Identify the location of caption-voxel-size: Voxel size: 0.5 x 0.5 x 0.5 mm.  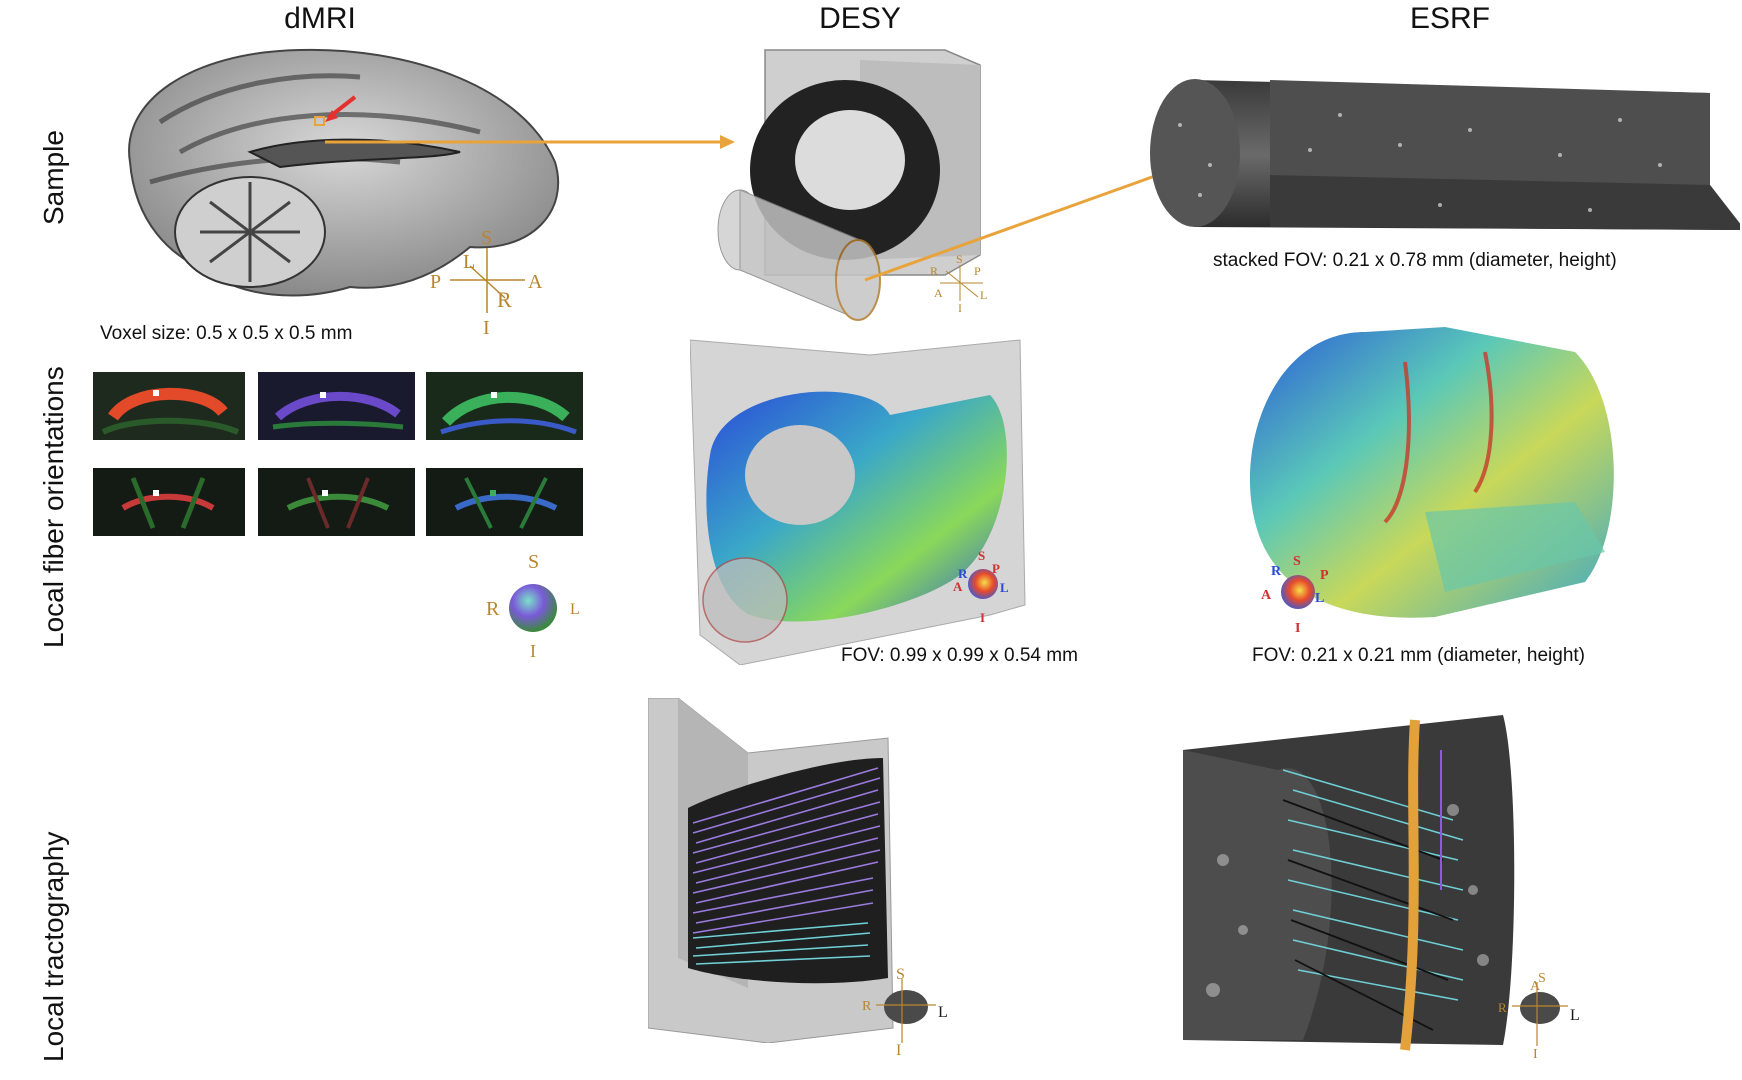
(226, 333).